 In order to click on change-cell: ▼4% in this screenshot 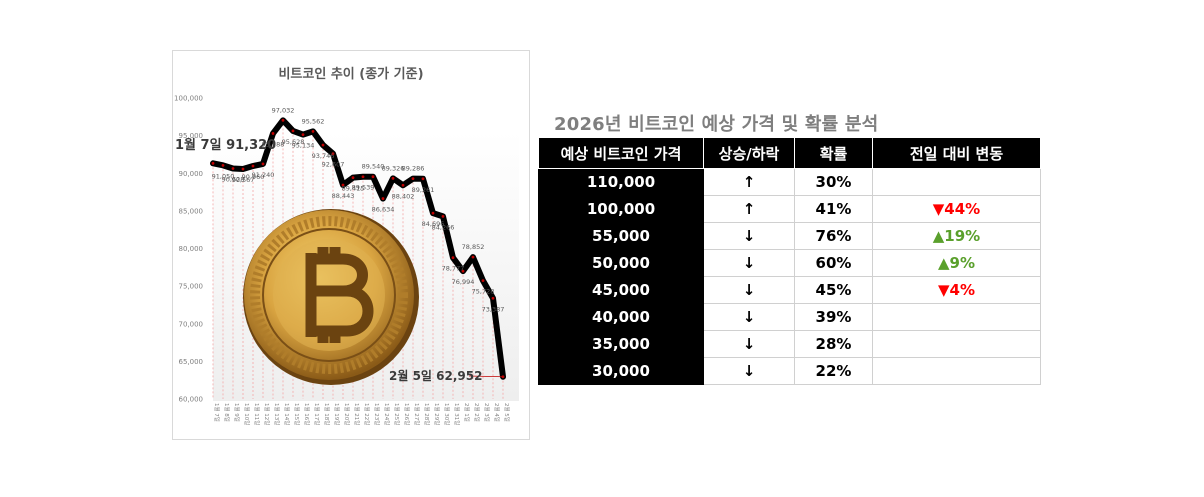, I will do `click(956, 290)`.